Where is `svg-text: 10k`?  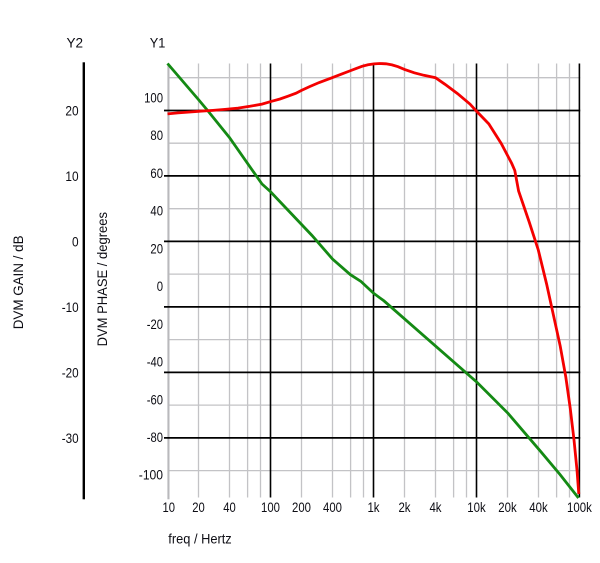
svg-text: 10k is located at coordinates (476, 507).